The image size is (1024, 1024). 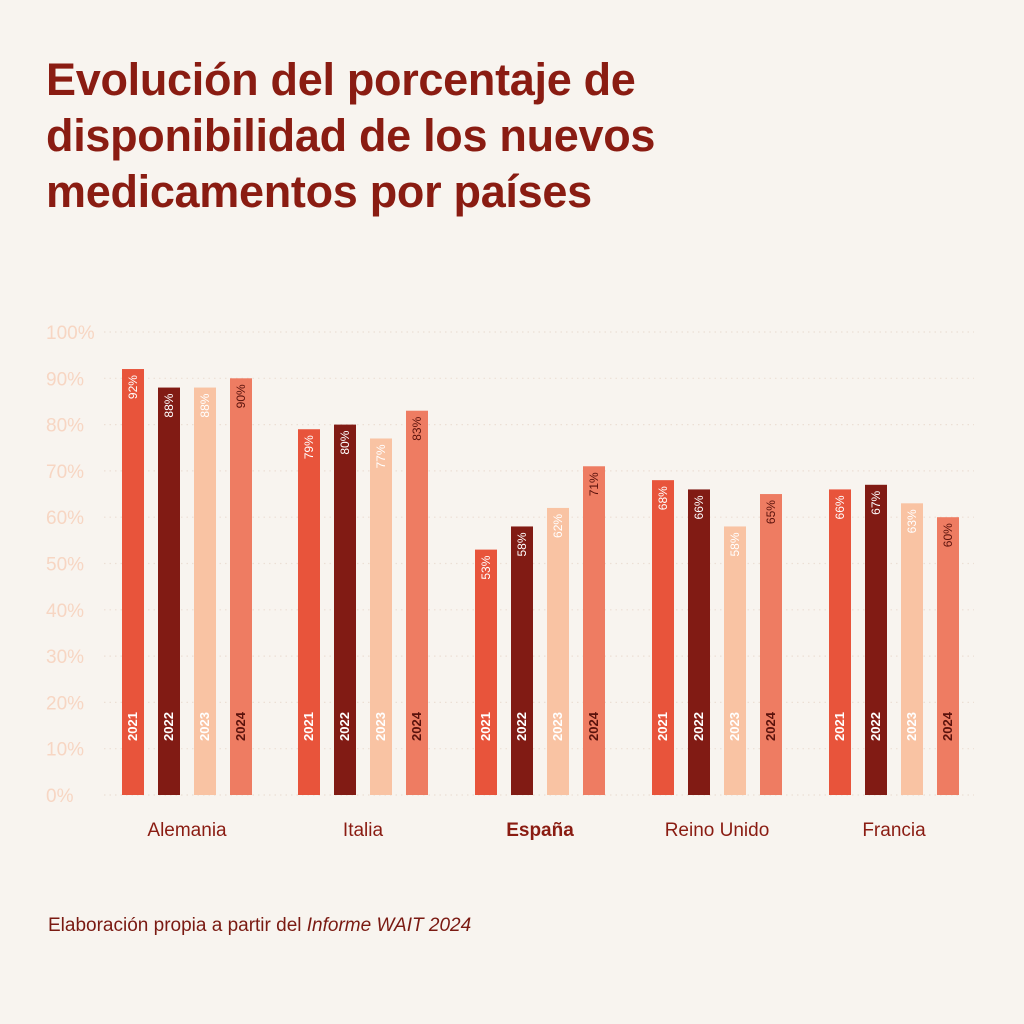 I want to click on source-emphasis: Informe WAIT 2024, so click(x=389, y=925).